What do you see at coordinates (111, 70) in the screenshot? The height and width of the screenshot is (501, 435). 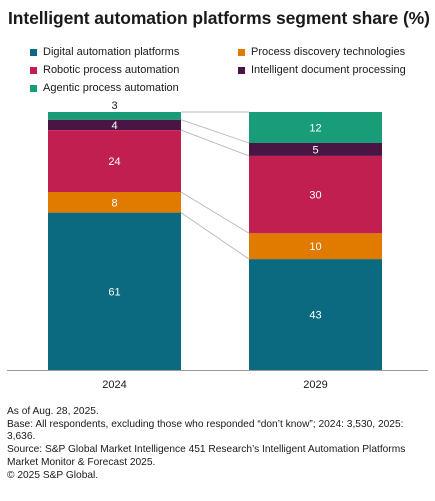 I see `legend-label: Robotic process automation` at bounding box center [111, 70].